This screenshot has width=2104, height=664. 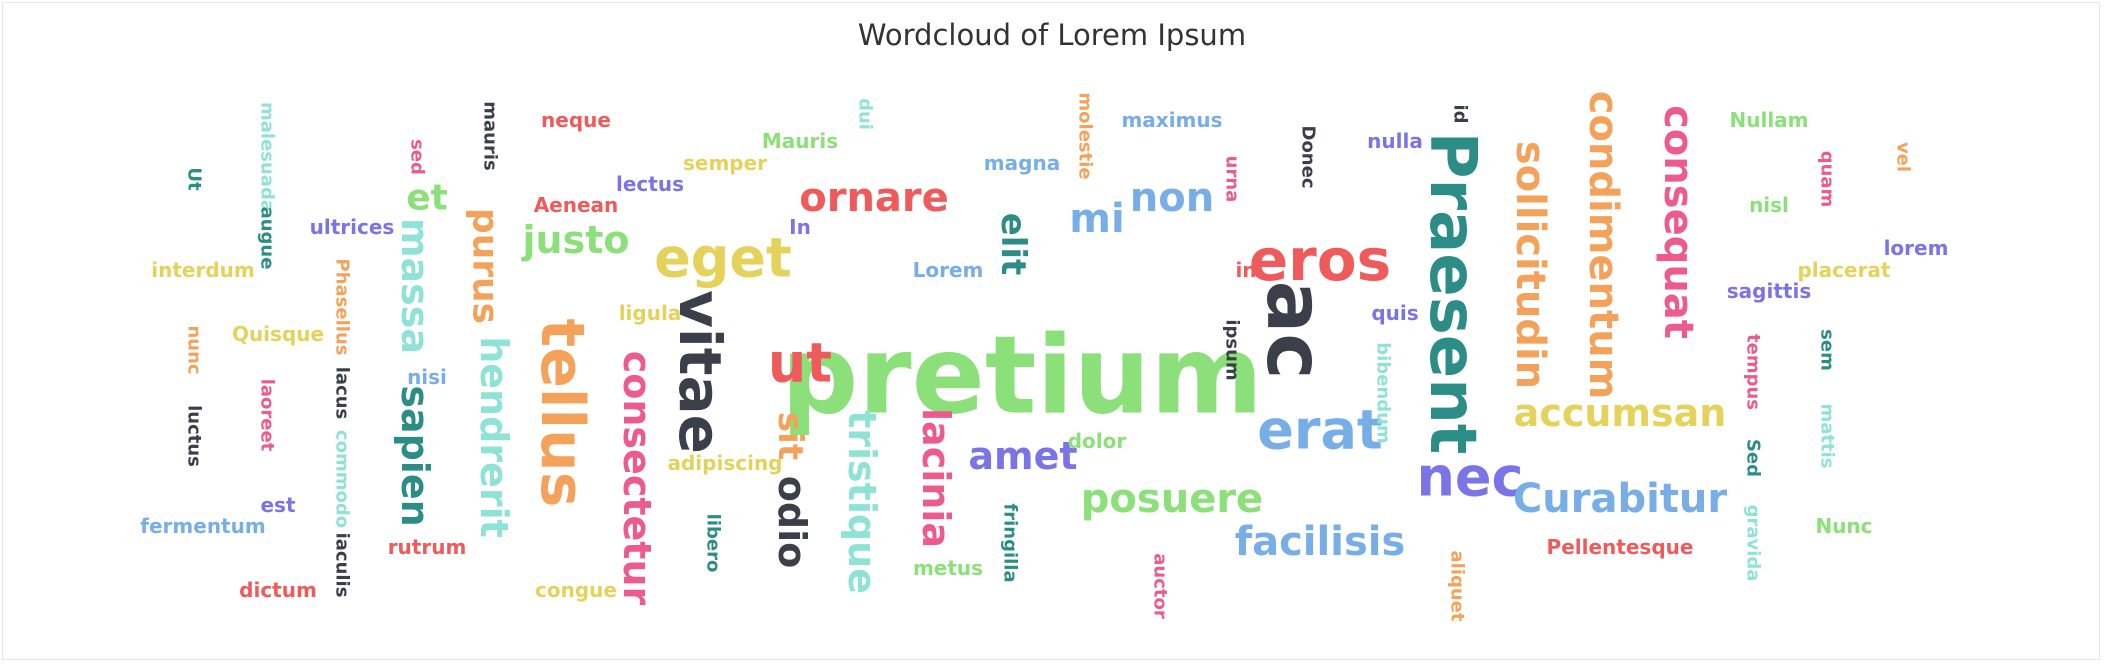 What do you see at coordinates (1843, 270) in the screenshot?
I see `word-placerat: placerat` at bounding box center [1843, 270].